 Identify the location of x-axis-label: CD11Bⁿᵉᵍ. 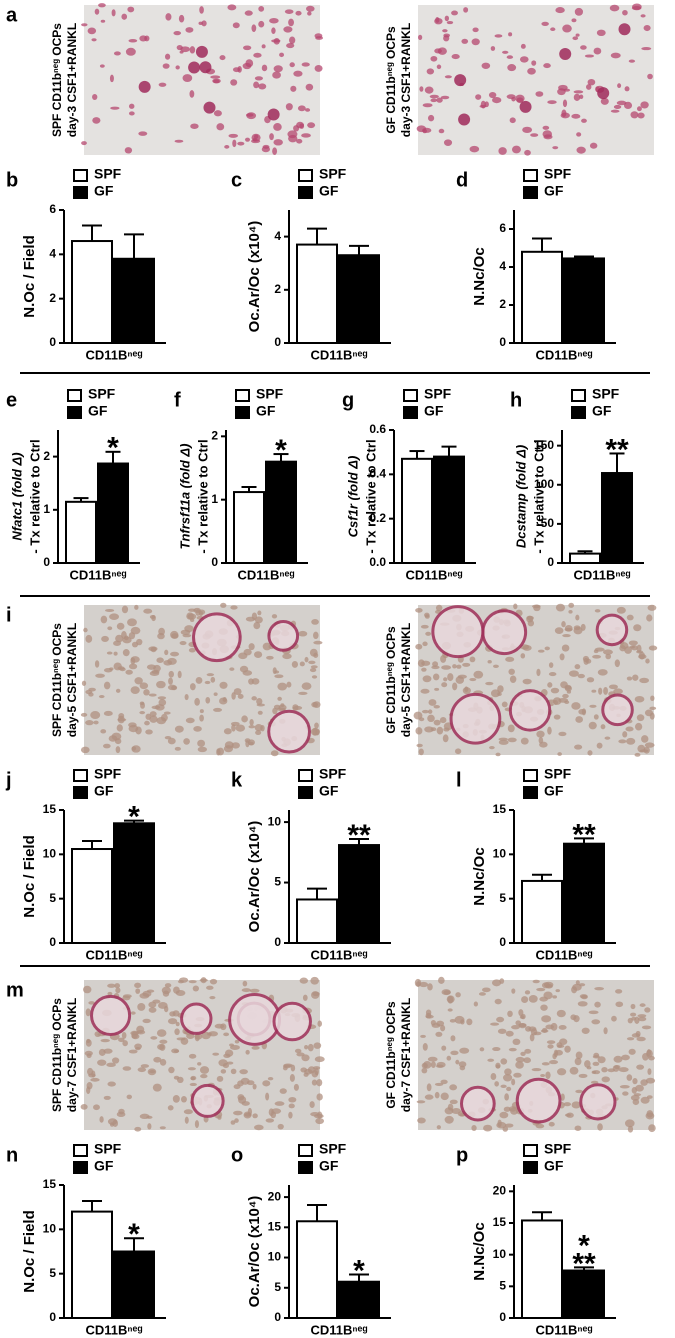
(265, 574).